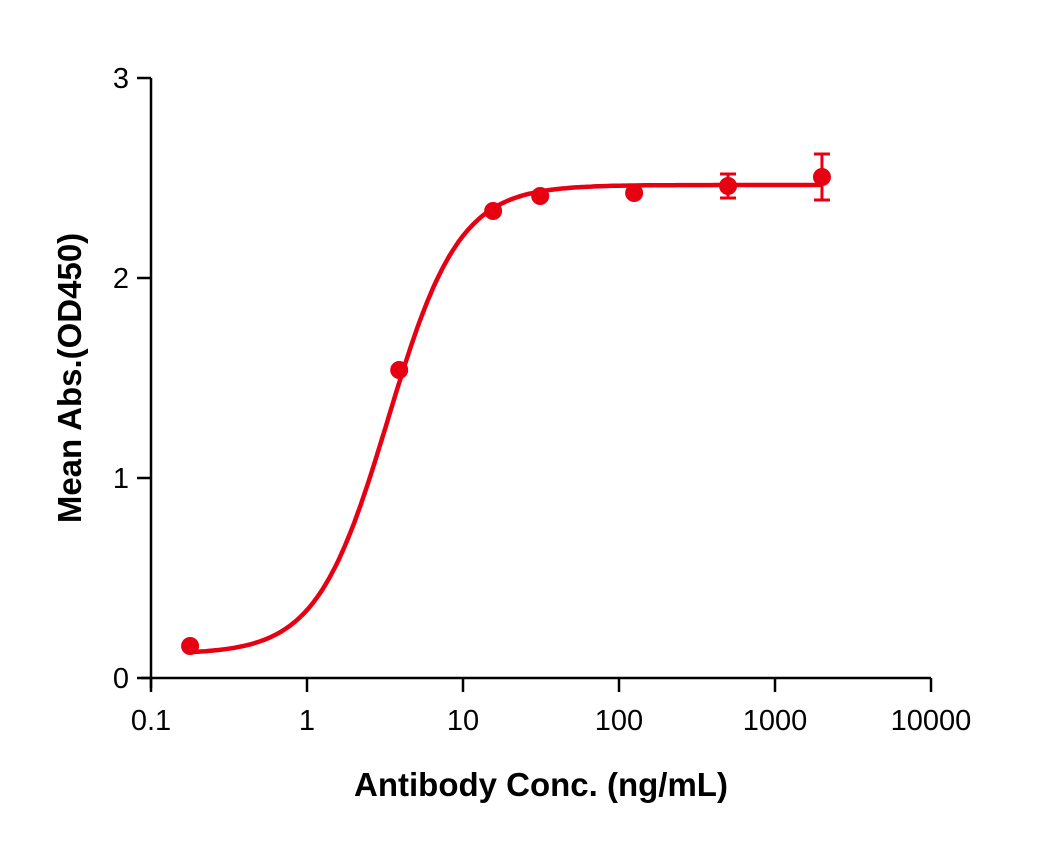 This screenshot has width=1057, height=849. What do you see at coordinates (121, 279) in the screenshot?
I see `y-tick-label: 2` at bounding box center [121, 279].